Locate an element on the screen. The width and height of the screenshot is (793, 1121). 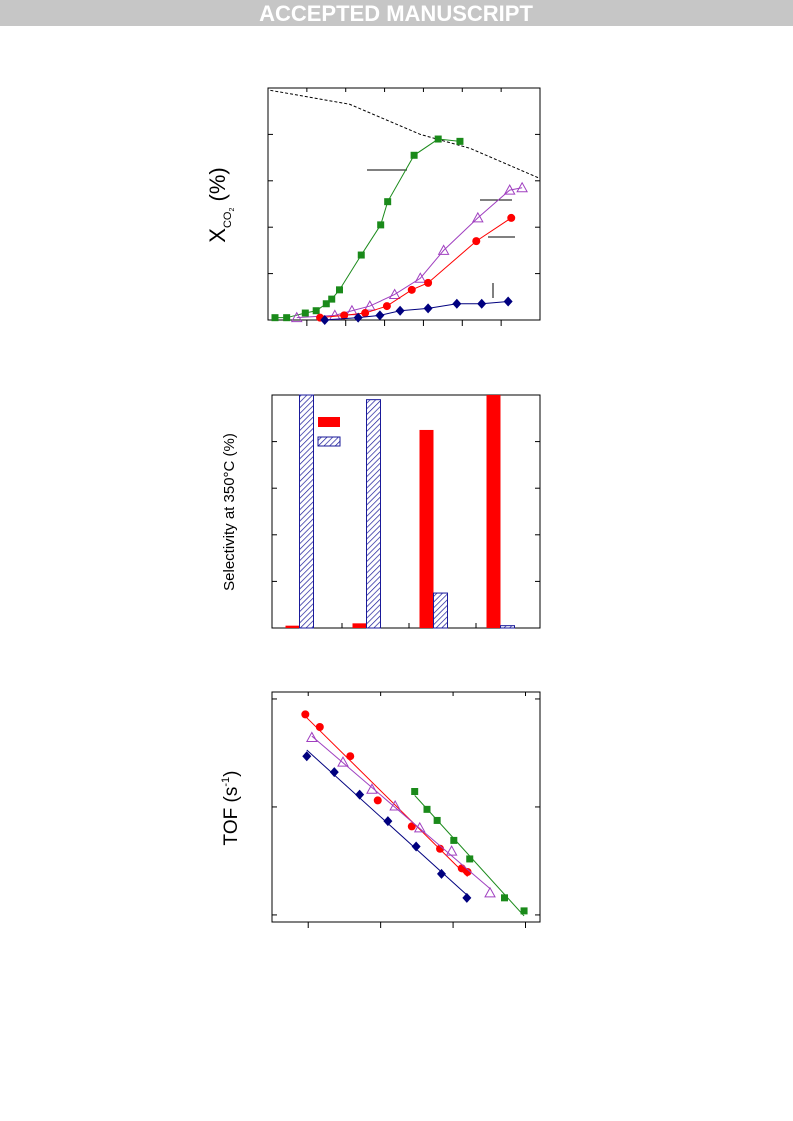
header-bar is located at coordinates (396, 13).